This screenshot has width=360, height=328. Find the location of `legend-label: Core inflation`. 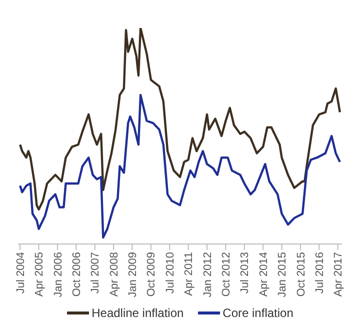

legend-label: Core inflation is located at coordinates (258, 313).